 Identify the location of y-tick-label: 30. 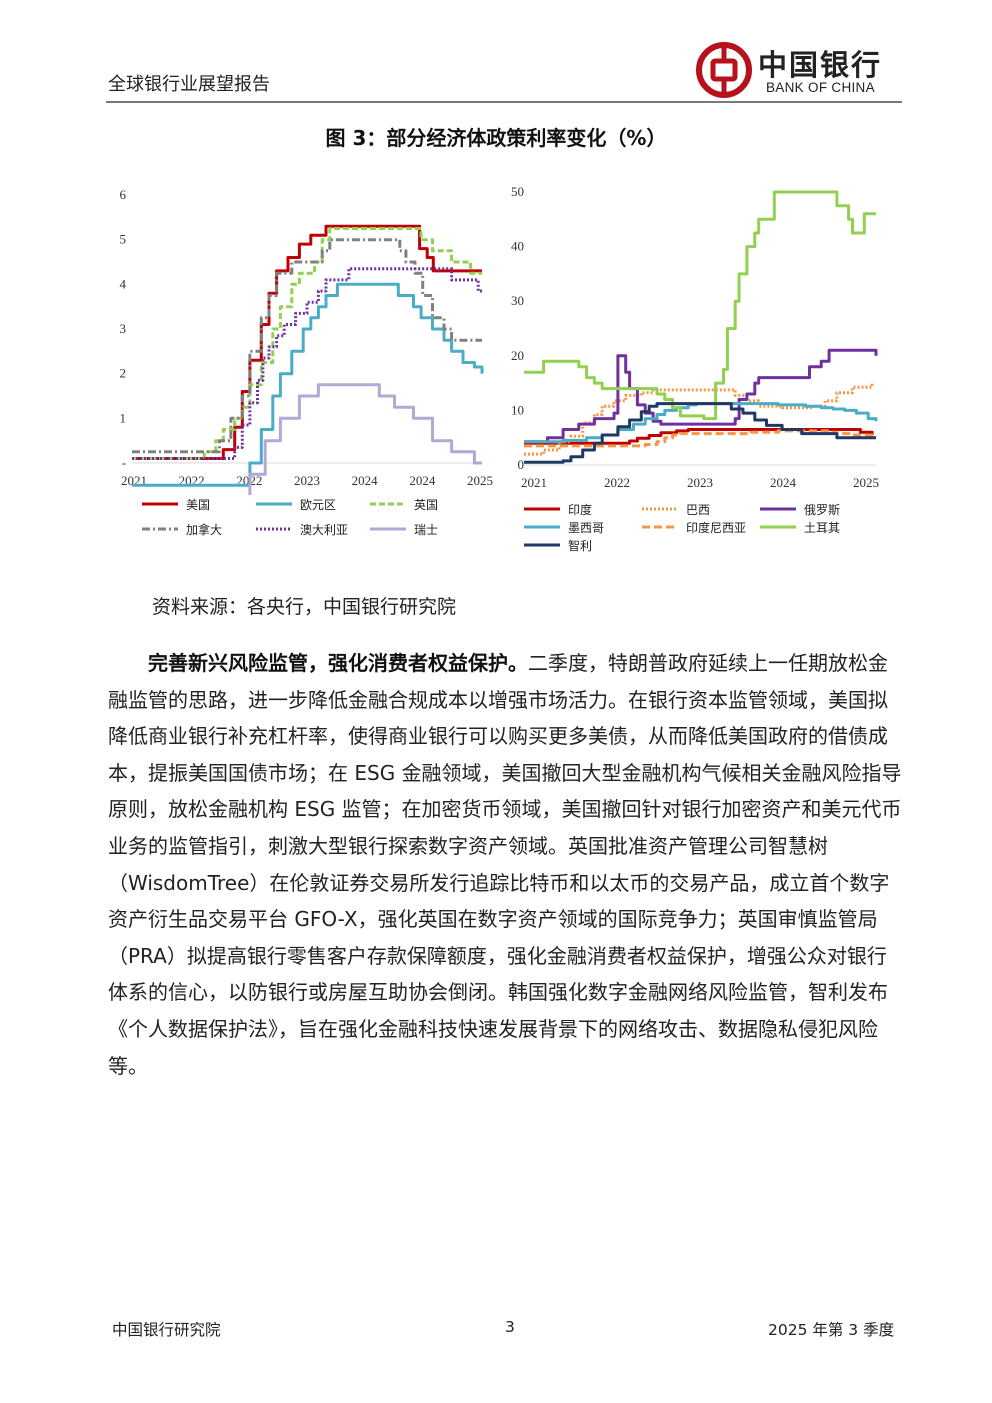
(517, 300).